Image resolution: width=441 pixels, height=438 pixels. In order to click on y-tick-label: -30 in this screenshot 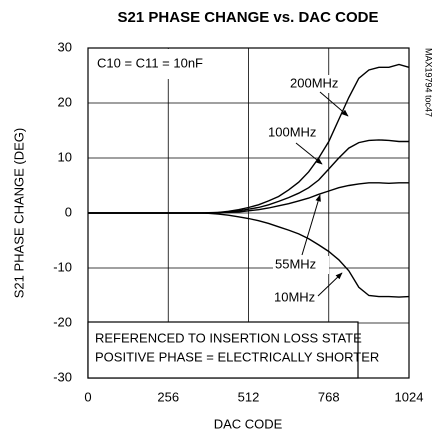, I will do `click(62, 376)`.